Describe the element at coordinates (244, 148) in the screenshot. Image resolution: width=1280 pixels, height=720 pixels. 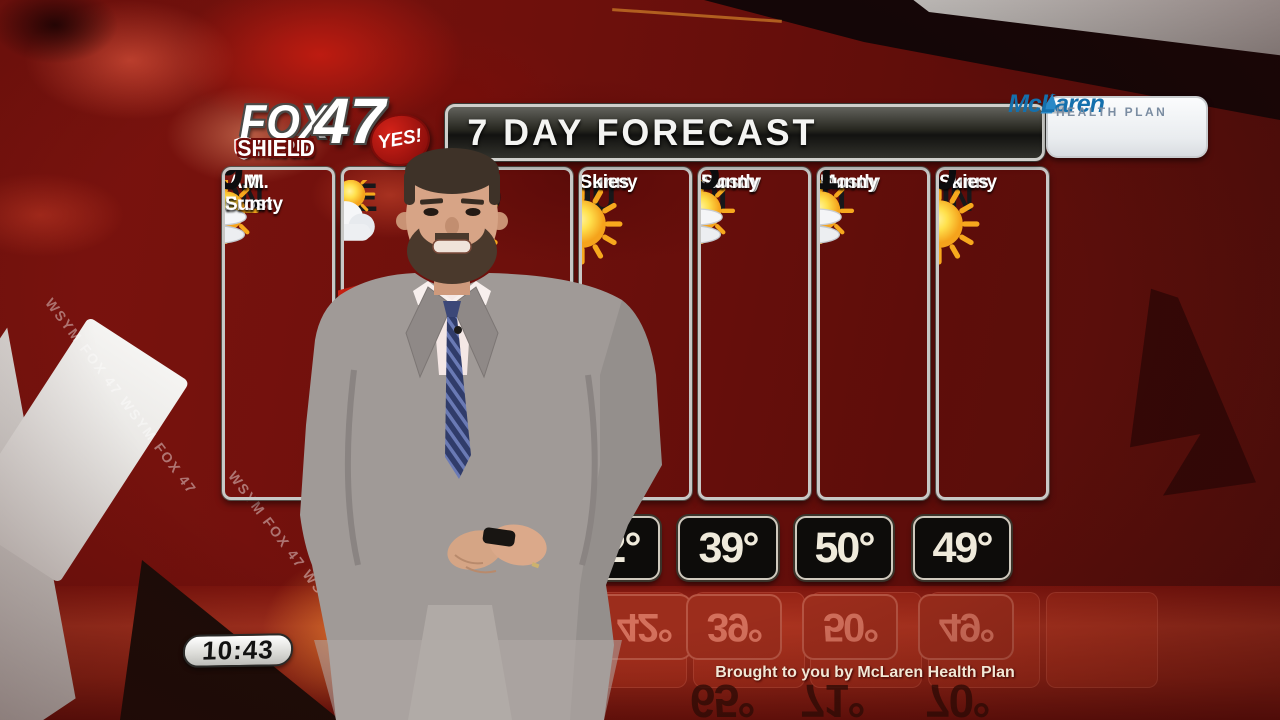
I see `shield-icon` at that location.